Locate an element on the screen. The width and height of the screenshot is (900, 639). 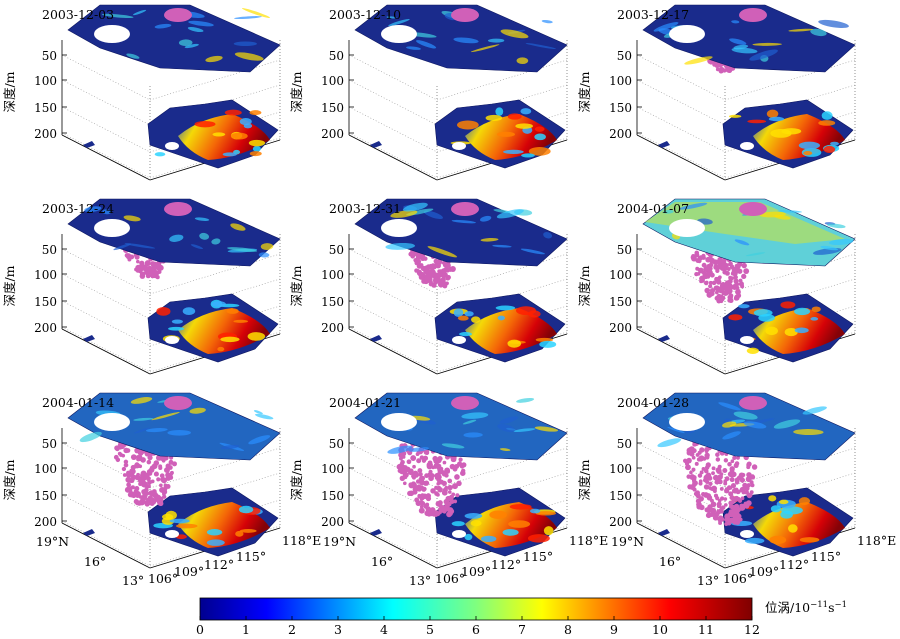
top-slice-base is located at coordinates (174, 38).